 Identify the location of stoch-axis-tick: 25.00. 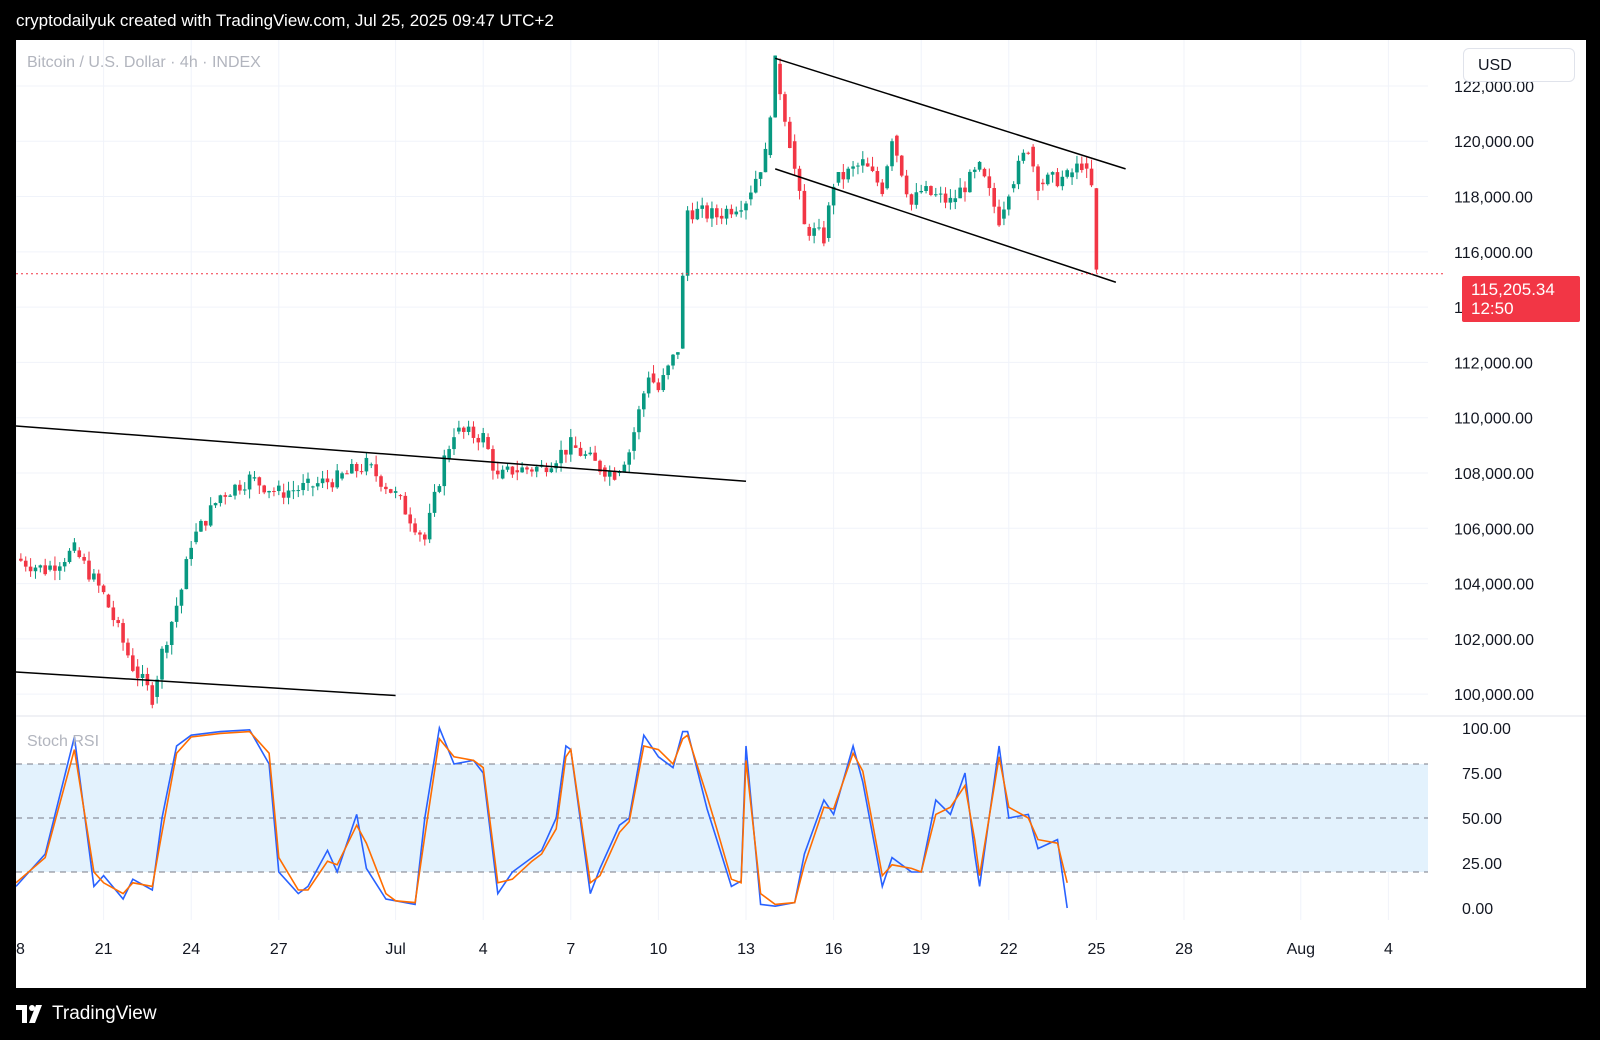
(1482, 864).